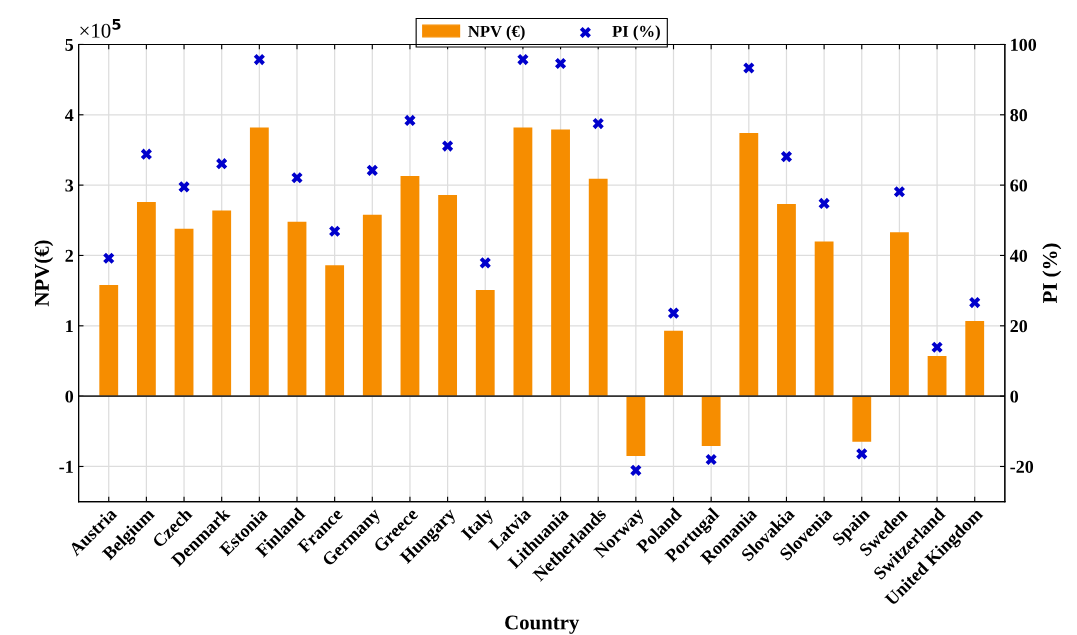 The width and height of the screenshot is (1077, 635). What do you see at coordinates (100, 28) in the screenshot?
I see `text: ×10$^{5}$` at bounding box center [100, 28].